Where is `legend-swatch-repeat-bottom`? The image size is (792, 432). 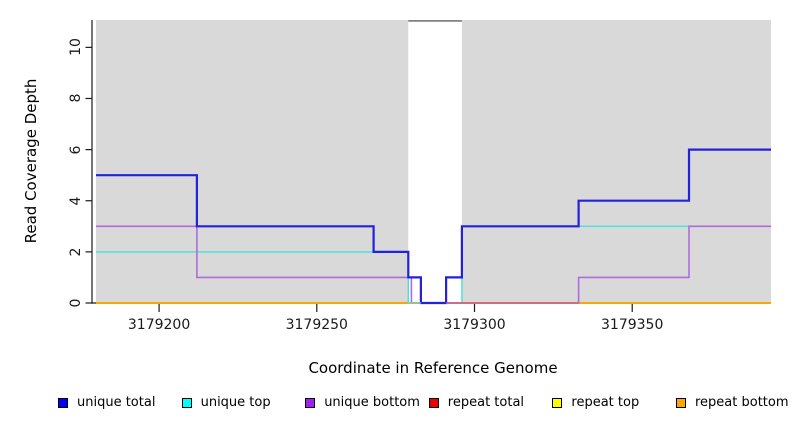
legend-swatch-repeat-bottom is located at coordinates (681, 402).